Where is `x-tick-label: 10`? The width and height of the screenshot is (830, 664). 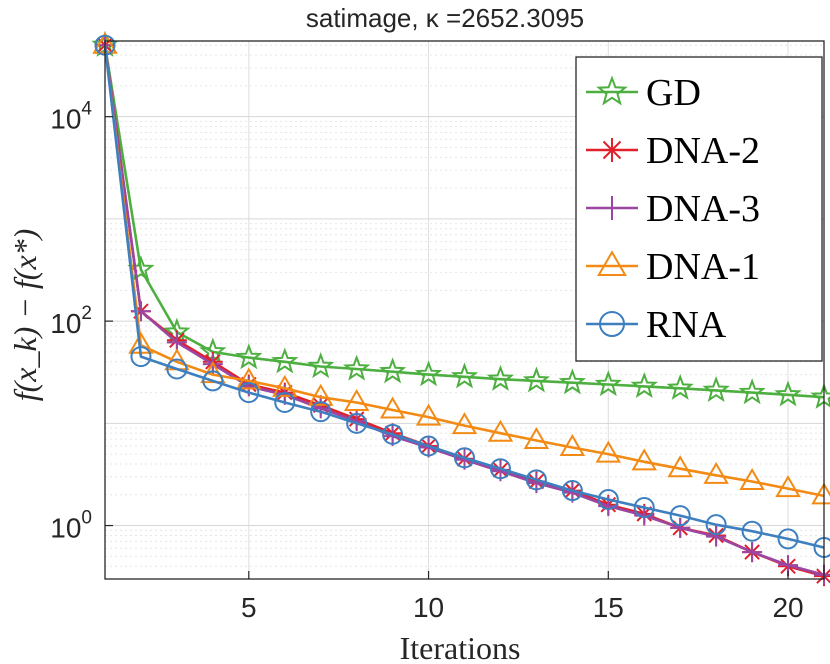 x-tick-label: 10 is located at coordinates (428, 607).